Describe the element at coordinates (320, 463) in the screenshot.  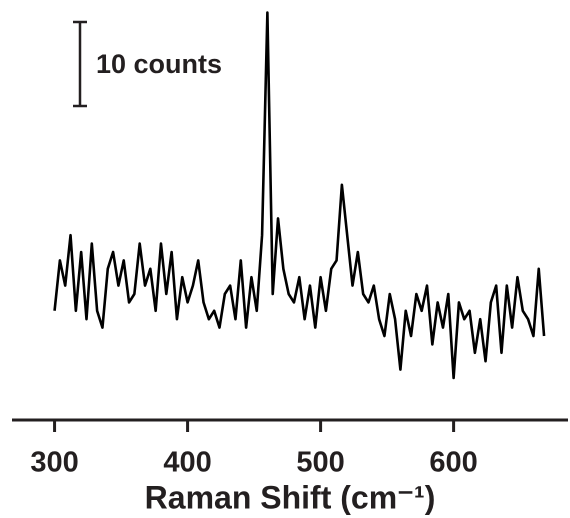
I see `x-tick-label: 500` at that location.